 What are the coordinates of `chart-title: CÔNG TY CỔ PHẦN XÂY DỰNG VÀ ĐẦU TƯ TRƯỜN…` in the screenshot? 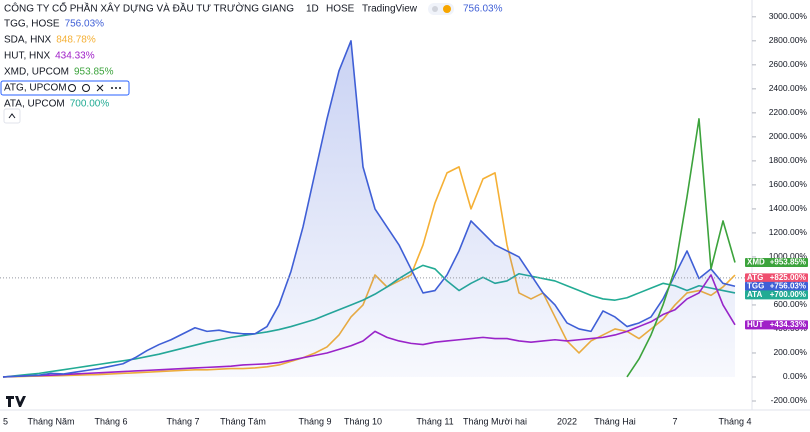 It's located at (149, 8).